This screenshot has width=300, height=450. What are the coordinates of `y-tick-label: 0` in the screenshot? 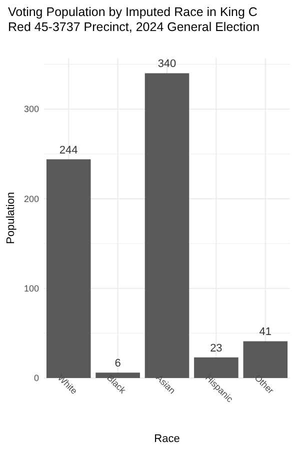 It's located at (36, 378).